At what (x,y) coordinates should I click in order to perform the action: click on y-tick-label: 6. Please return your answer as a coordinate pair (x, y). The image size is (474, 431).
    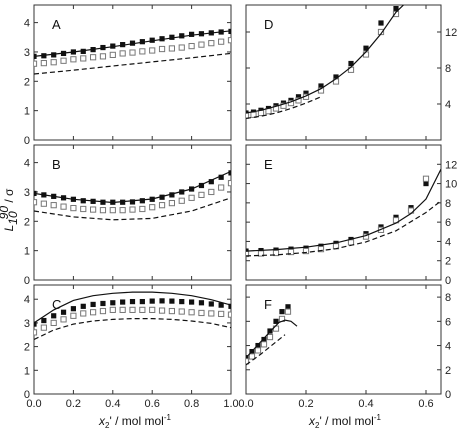
    Looking at the image, I should click on (448, 322).